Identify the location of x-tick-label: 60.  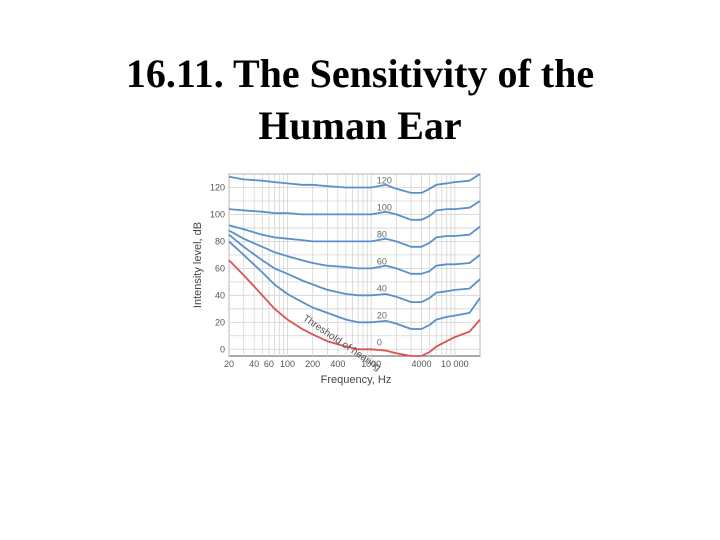
(269, 364).